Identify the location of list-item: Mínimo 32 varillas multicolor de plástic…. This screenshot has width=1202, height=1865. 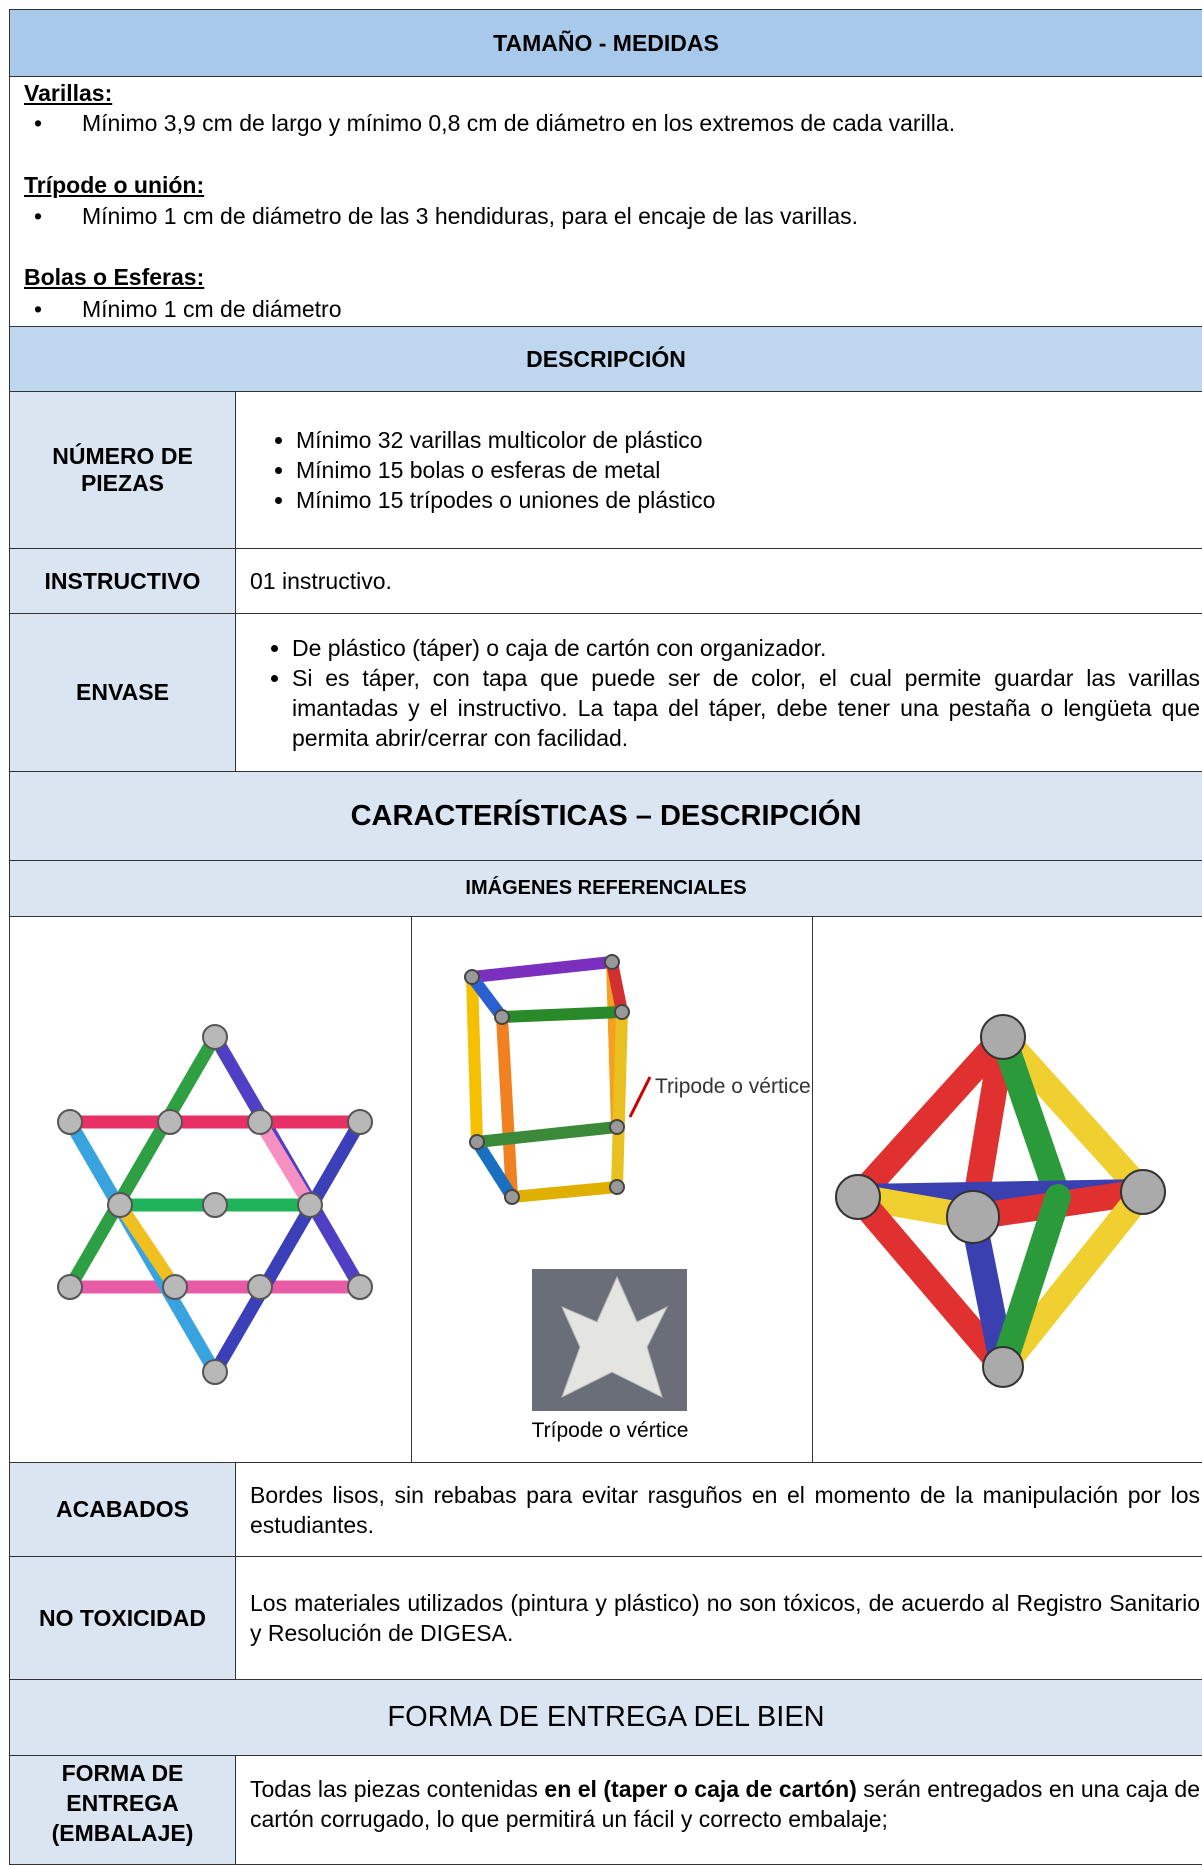
(749, 440).